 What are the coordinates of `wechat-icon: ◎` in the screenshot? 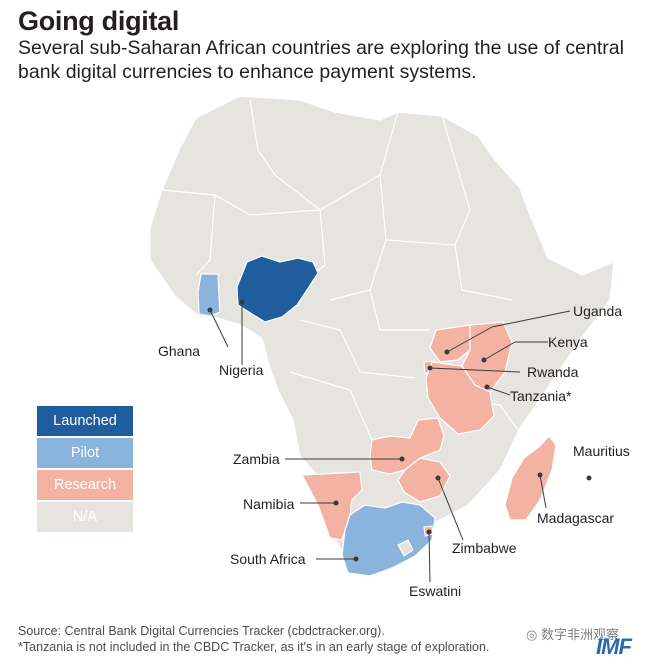 It's located at (532, 634).